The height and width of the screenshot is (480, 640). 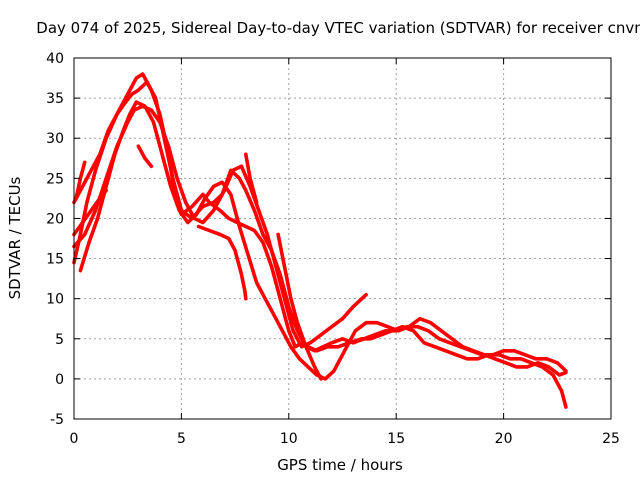 I want to click on x-tick-label: 10, so click(x=289, y=439).